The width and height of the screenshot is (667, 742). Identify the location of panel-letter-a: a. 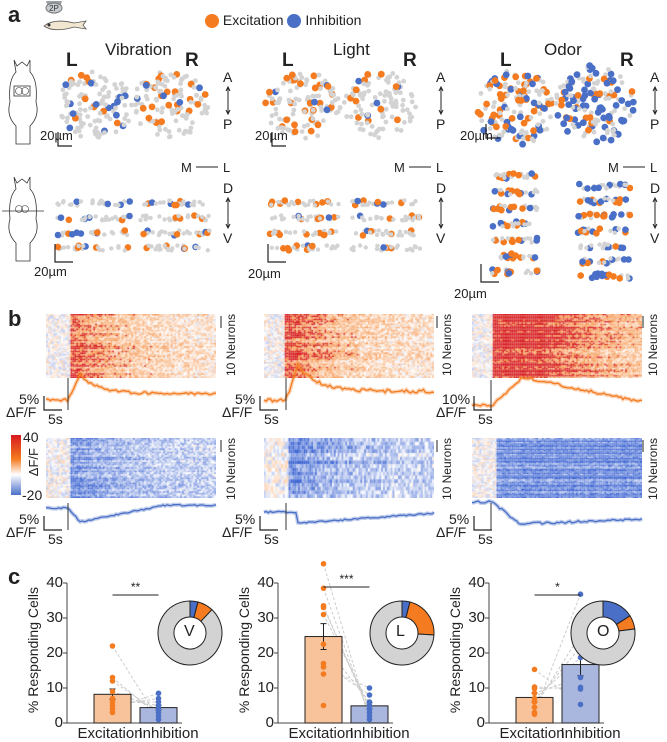
(14, 14).